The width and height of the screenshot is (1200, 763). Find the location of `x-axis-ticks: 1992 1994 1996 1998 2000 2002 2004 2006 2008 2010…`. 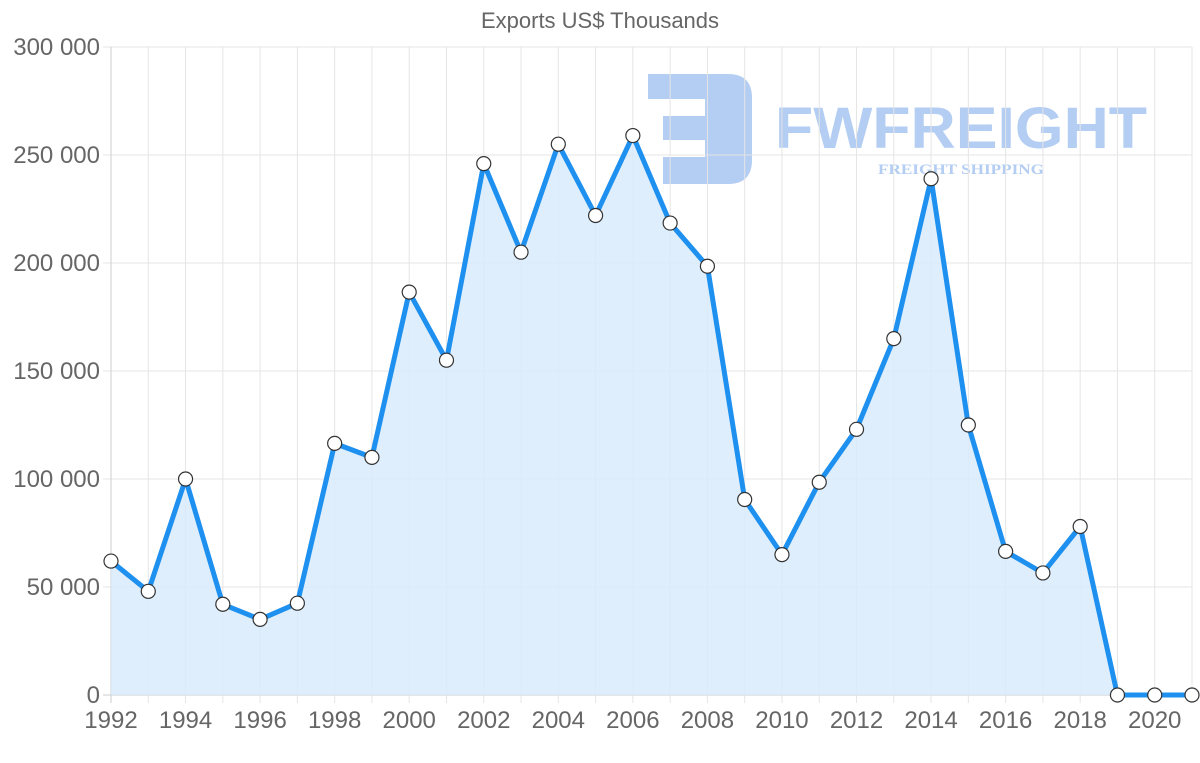

x-axis-ticks: 1992 1994 1996 1998 2000 2002 2004 2006 2008 2010… is located at coordinates (632, 720).